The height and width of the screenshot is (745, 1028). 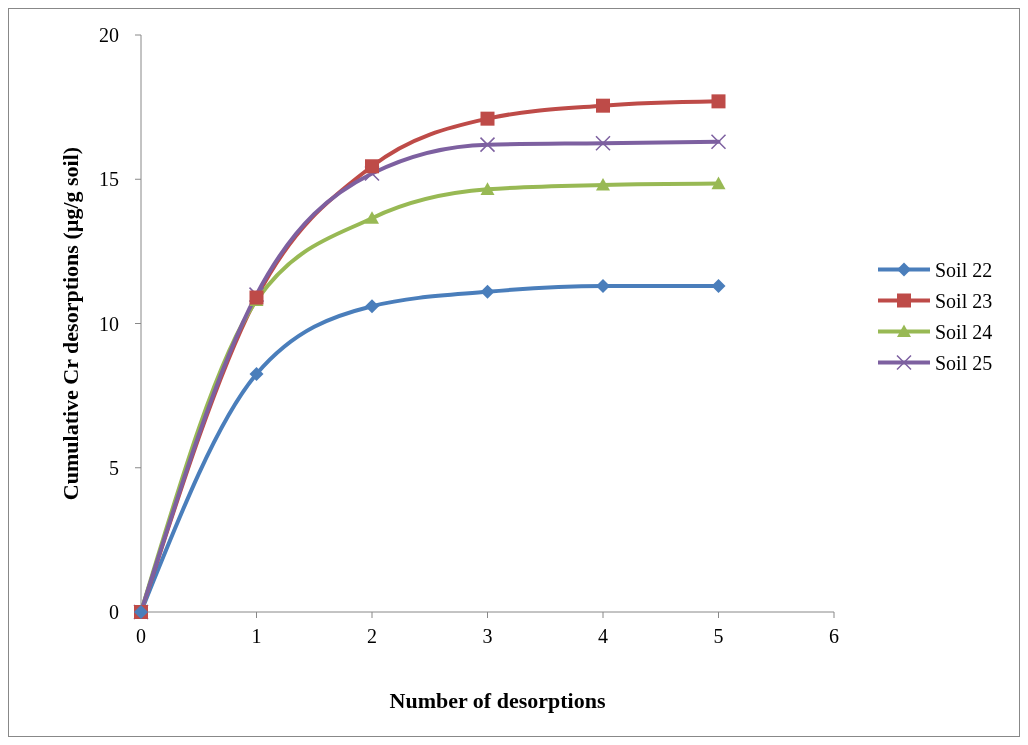 I want to click on y-tick-label: 15, so click(x=109, y=179).